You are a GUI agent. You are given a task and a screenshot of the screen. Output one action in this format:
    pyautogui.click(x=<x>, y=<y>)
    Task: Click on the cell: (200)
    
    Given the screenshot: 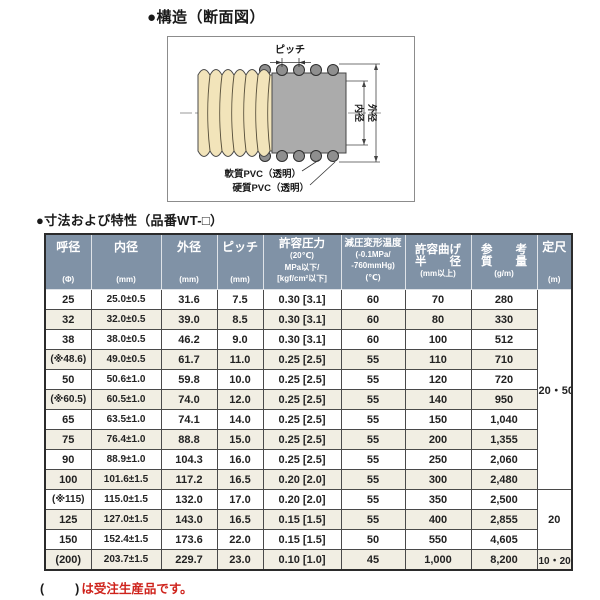 What is the action you would take?
    pyautogui.click(x=68, y=560)
    